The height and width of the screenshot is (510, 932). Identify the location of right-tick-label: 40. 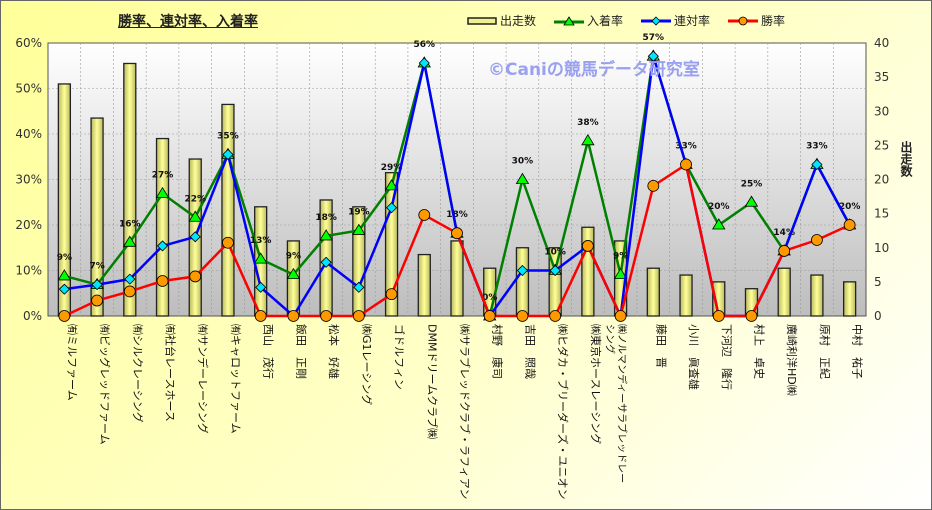
(881, 43).